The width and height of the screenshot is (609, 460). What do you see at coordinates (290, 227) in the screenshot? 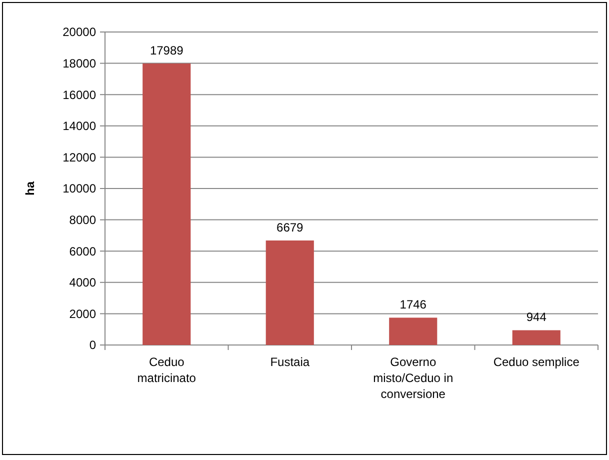
I see `data-label: 6679` at bounding box center [290, 227].